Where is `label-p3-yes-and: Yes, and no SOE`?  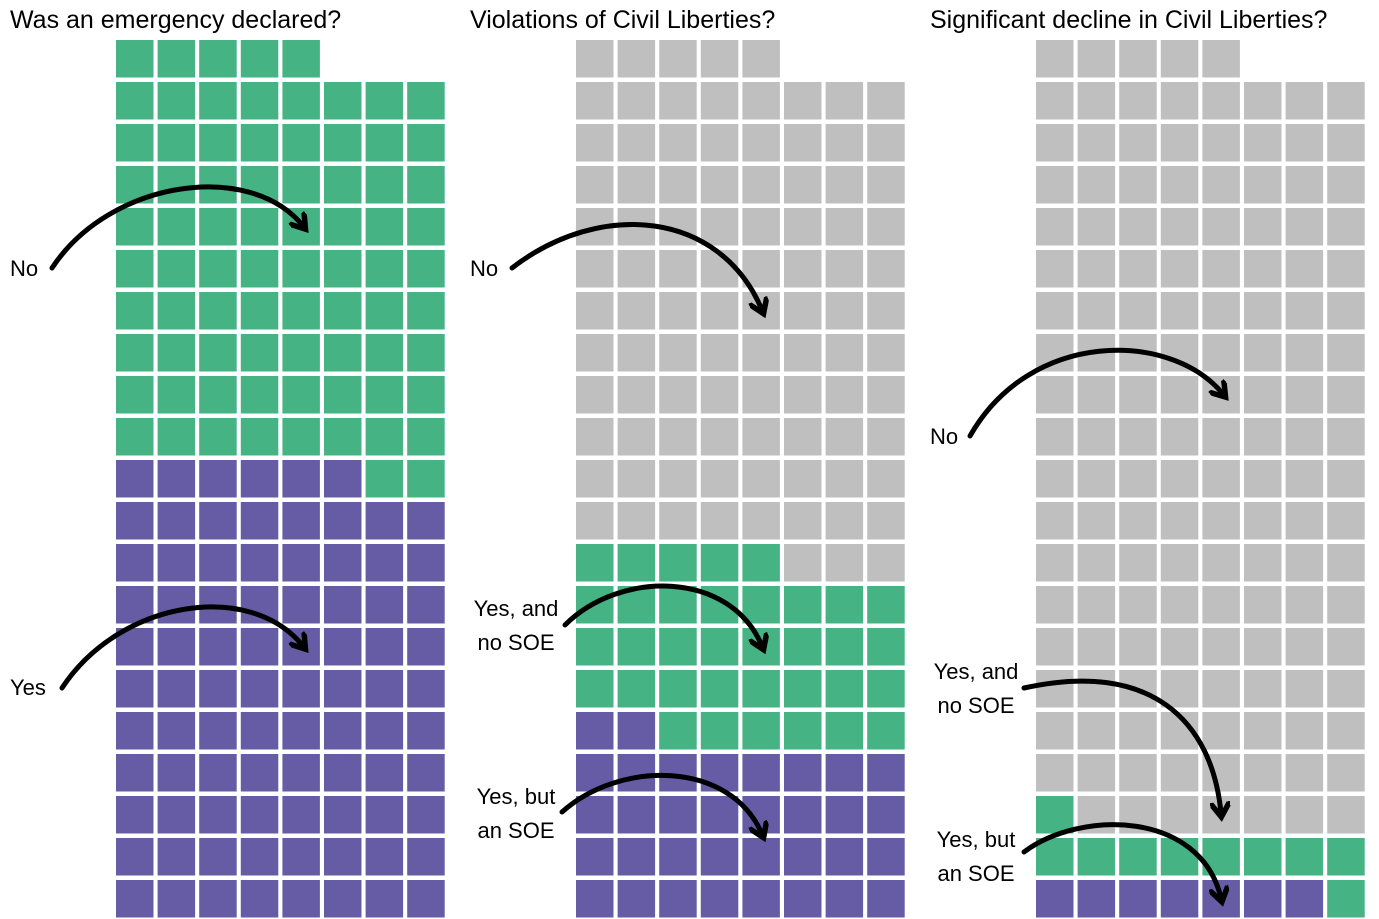
label-p3-yes-and: Yes, and no SOE is located at coordinates (976, 689).